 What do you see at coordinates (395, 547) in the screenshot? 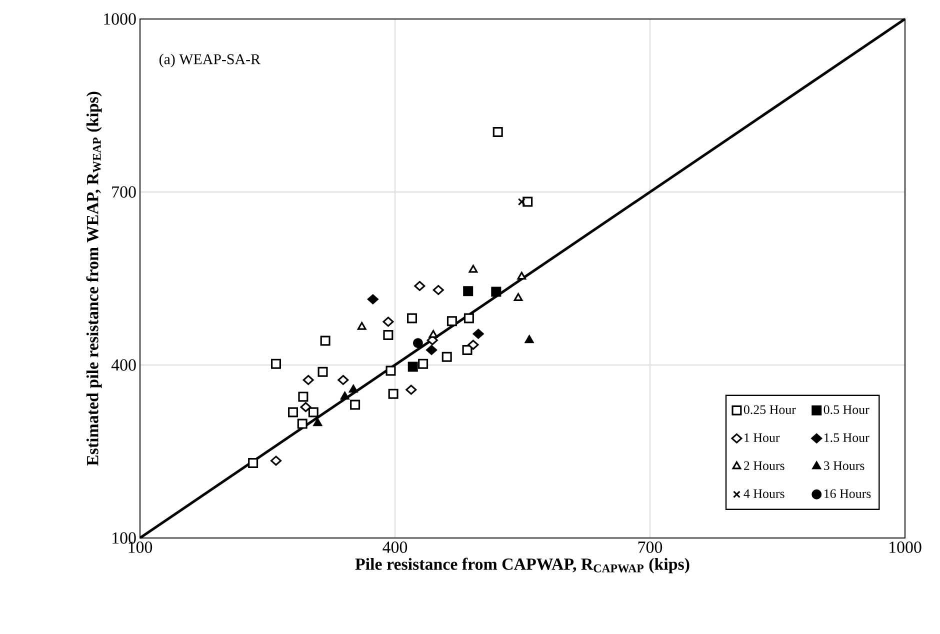
I see `x-tick-label: 400` at bounding box center [395, 547].